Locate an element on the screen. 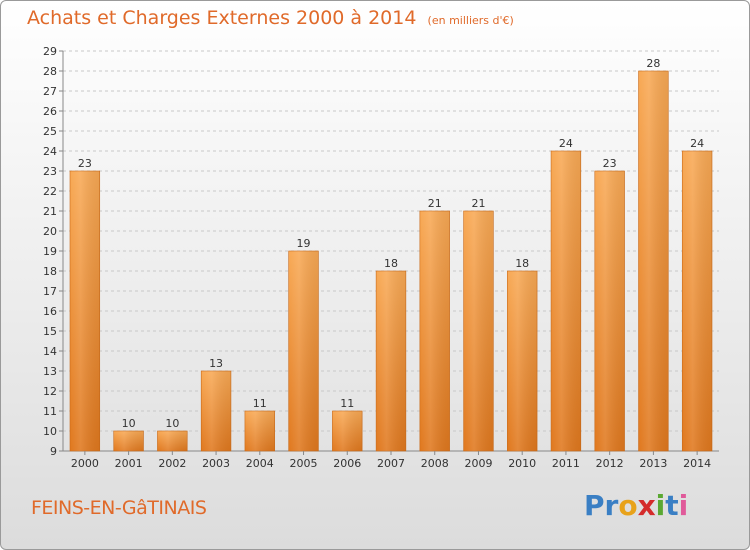 Image resolution: width=750 pixels, height=550 pixels. data-label: 13 is located at coordinates (216, 363).